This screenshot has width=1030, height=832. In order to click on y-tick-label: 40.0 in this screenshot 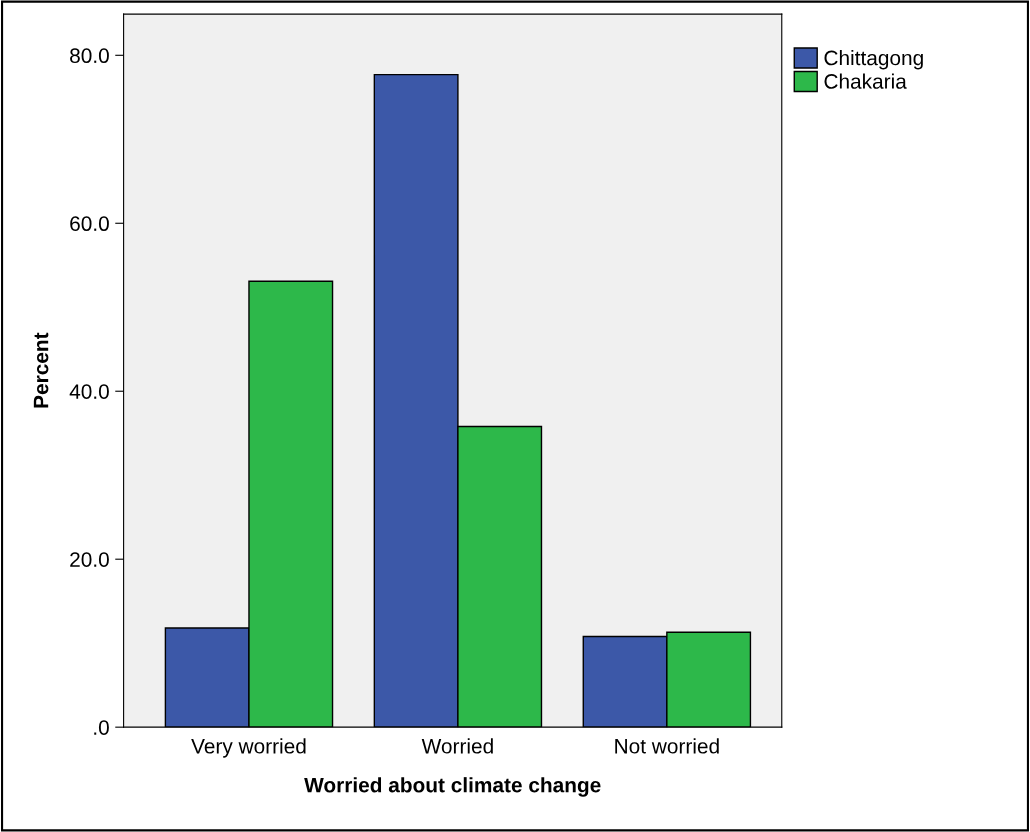, I will do `click(89, 391)`.